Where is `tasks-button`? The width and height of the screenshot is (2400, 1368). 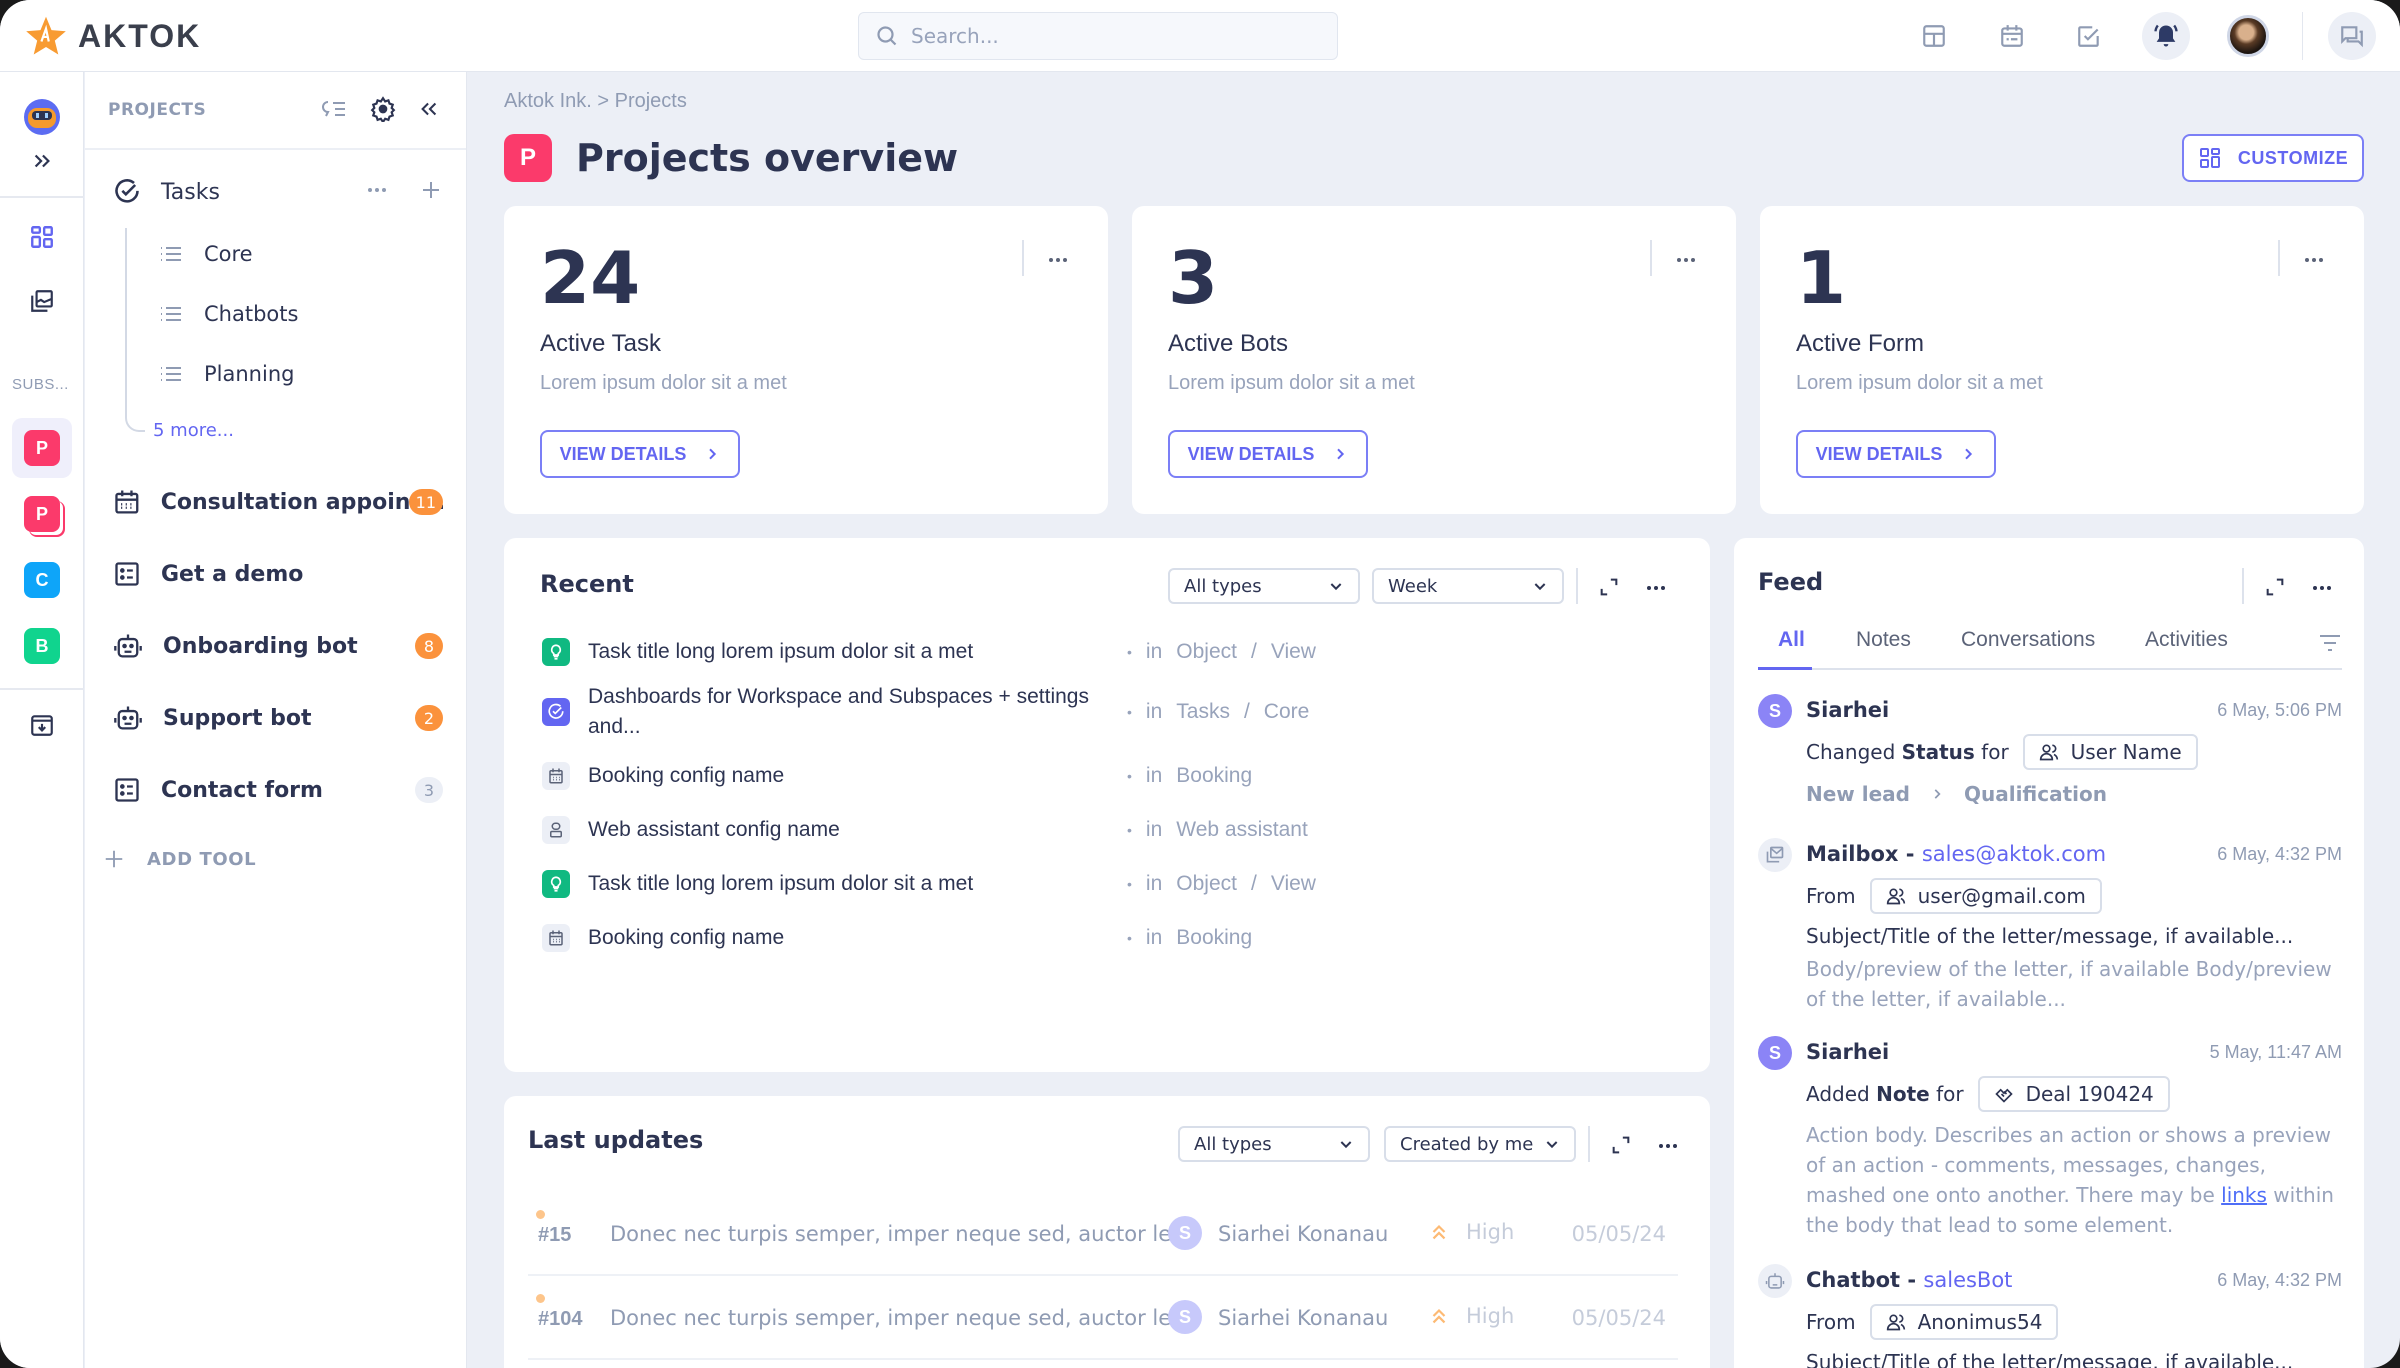 tasks-button is located at coordinates (2089, 36).